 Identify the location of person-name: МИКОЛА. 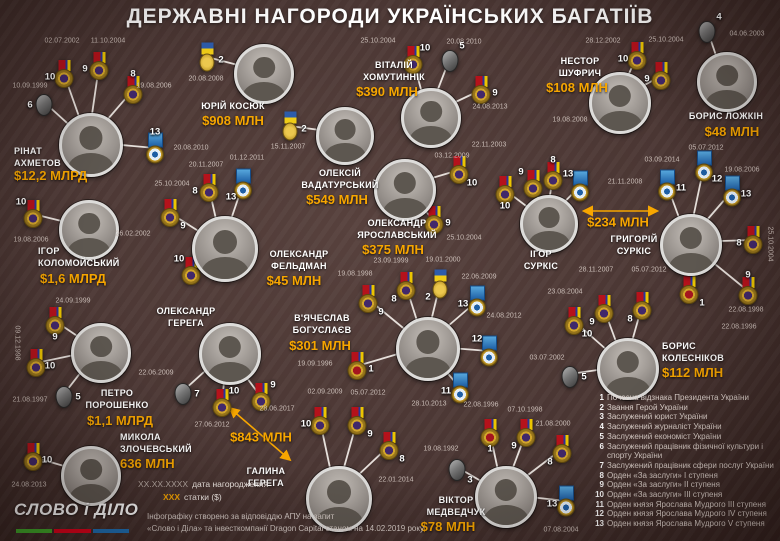
(140, 437).